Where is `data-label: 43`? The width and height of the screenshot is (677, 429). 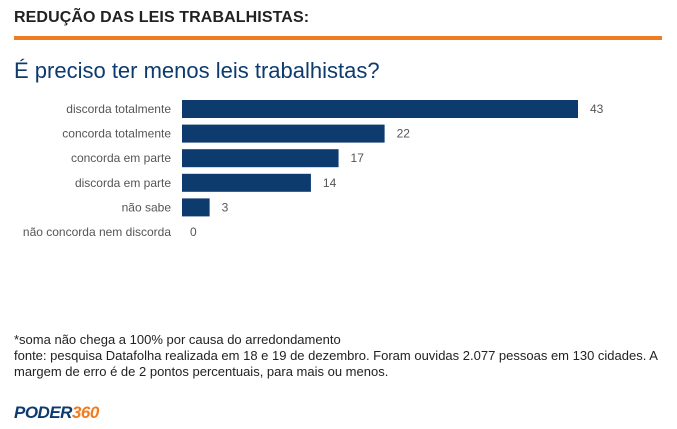 data-label: 43 is located at coordinates (597, 109).